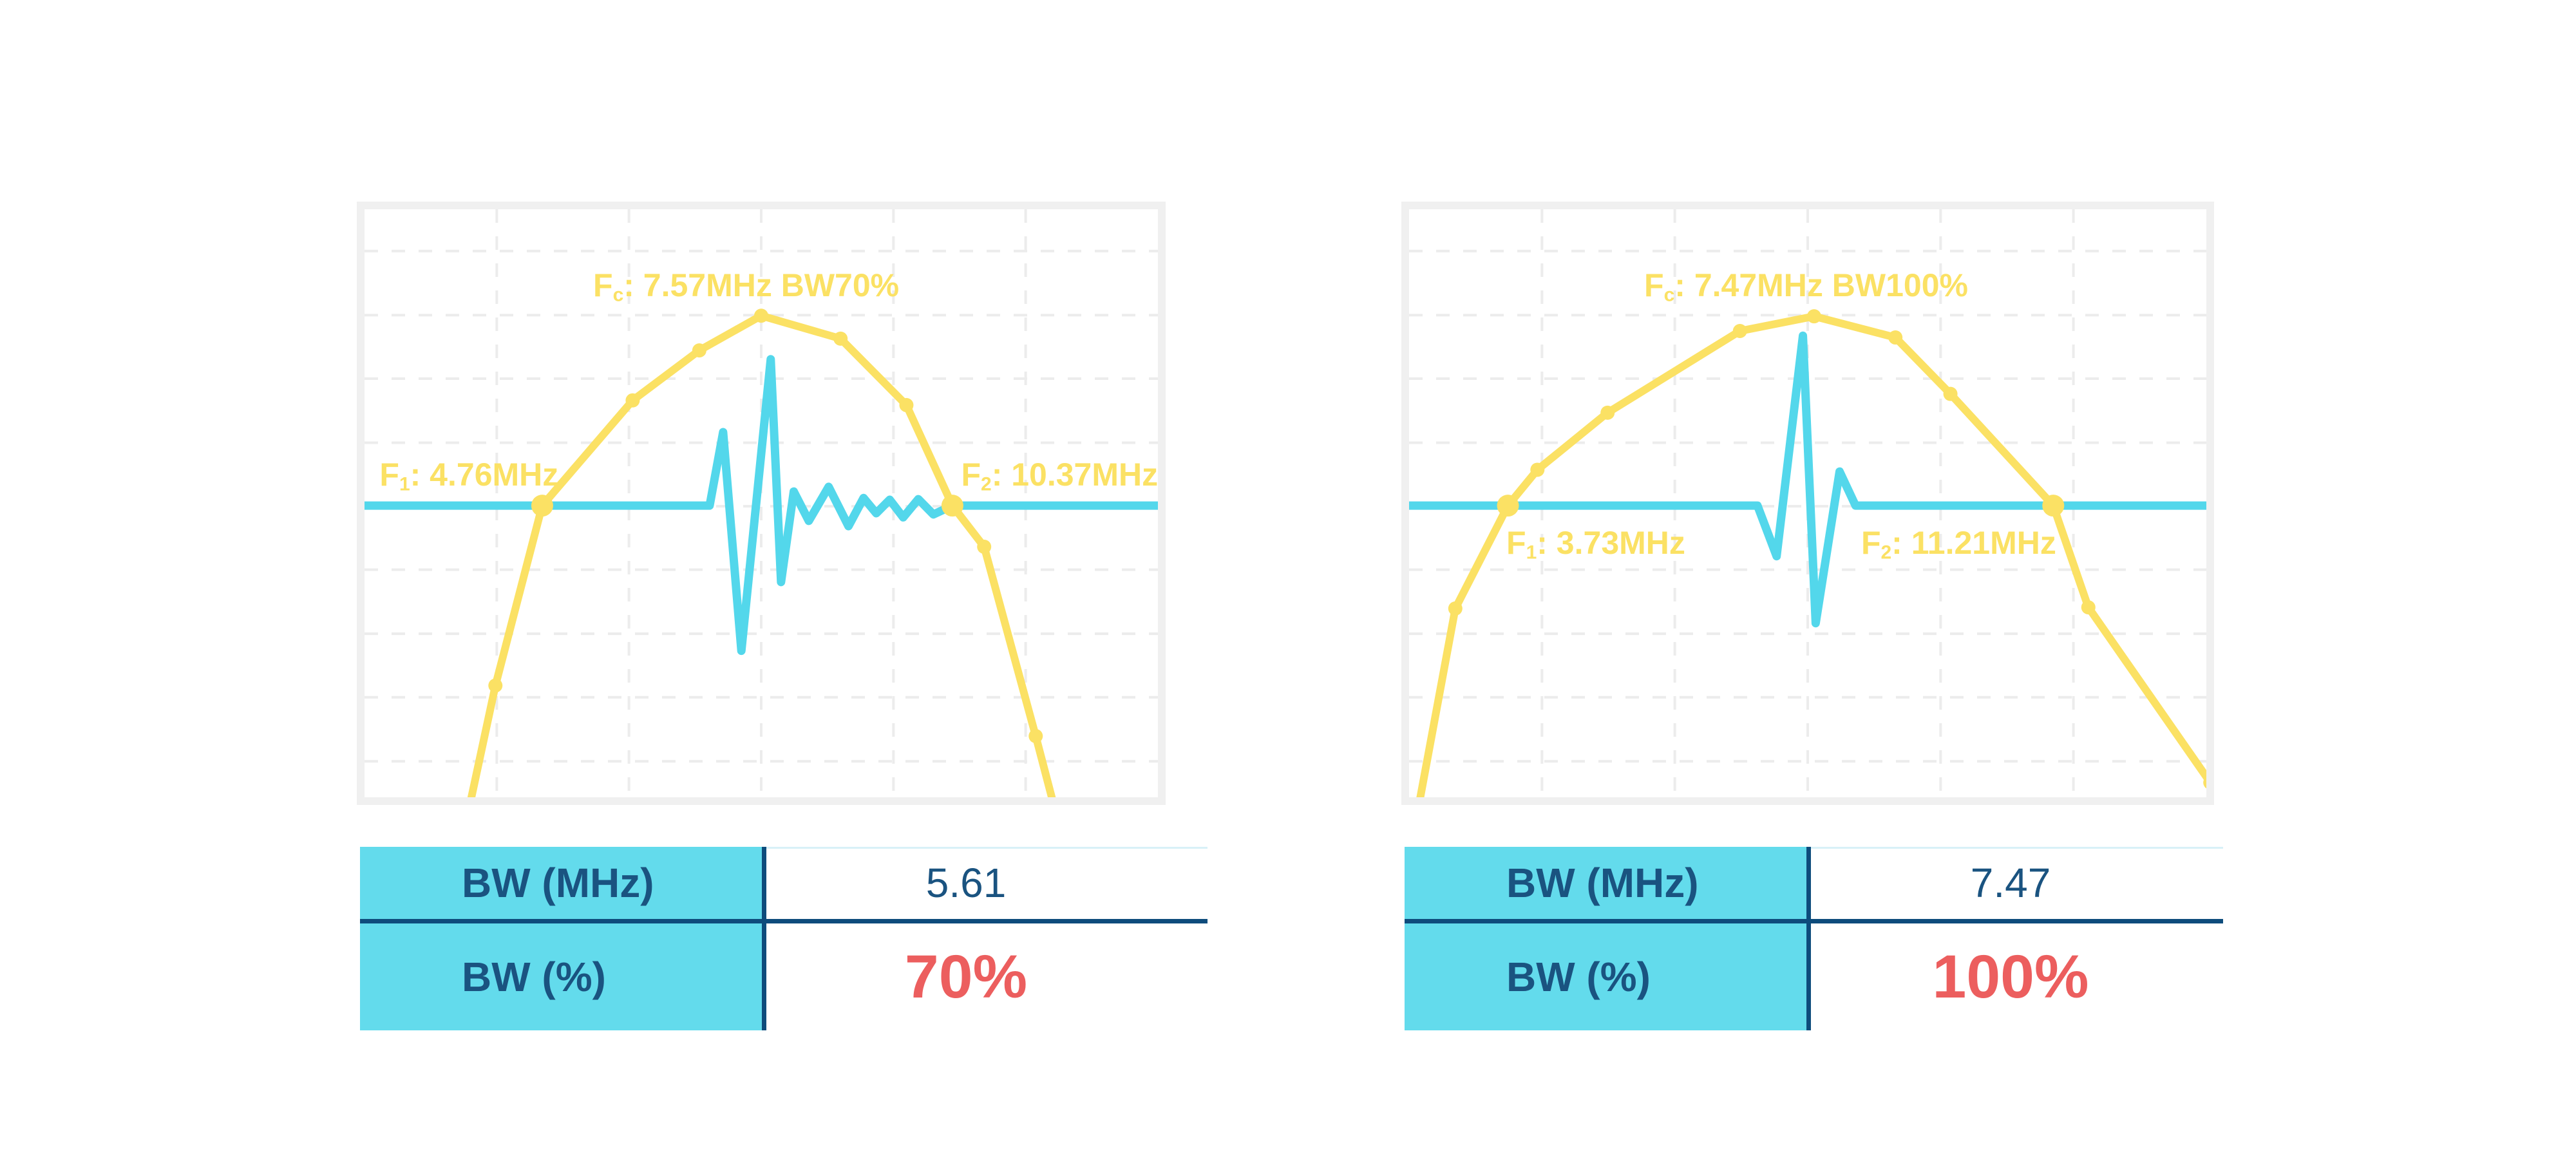 The image size is (2576, 1154). I want to click on fc-label-value: : 7.57MHz BW70%, so click(761, 285).